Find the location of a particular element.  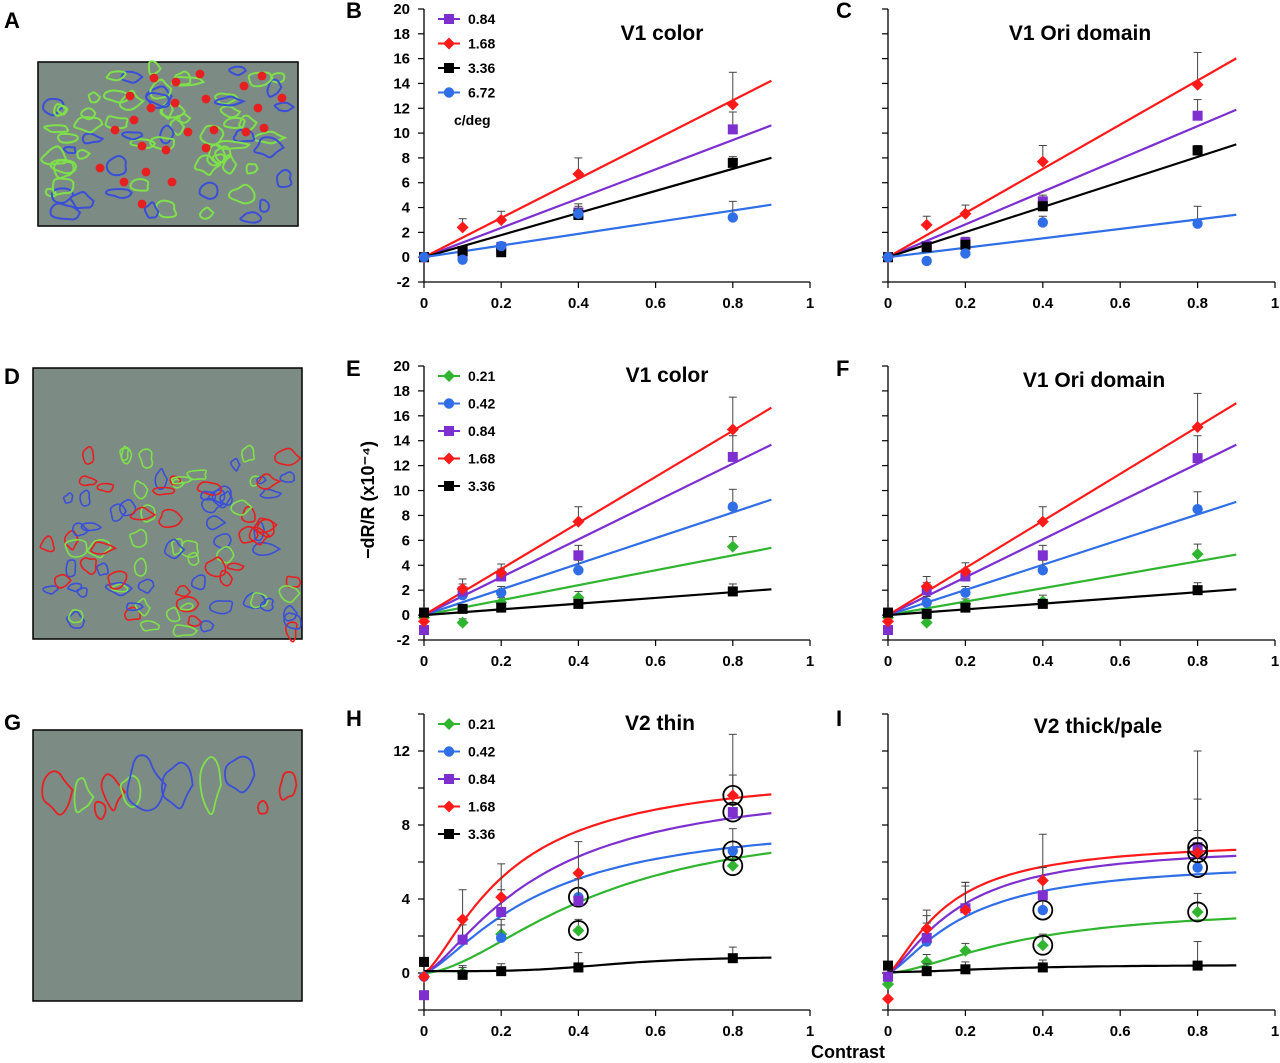

x-tick-label-i: 1 is located at coordinates (1275, 1031).